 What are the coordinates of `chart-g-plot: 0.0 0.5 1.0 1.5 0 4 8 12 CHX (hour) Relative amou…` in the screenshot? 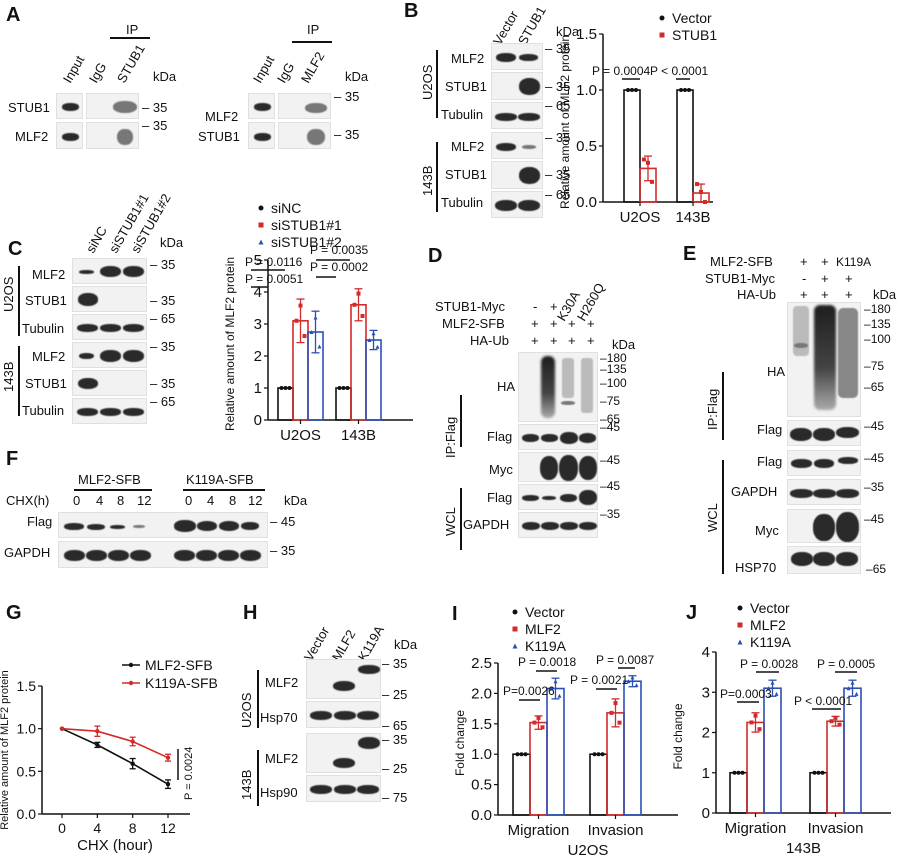 It's located at (109, 755).